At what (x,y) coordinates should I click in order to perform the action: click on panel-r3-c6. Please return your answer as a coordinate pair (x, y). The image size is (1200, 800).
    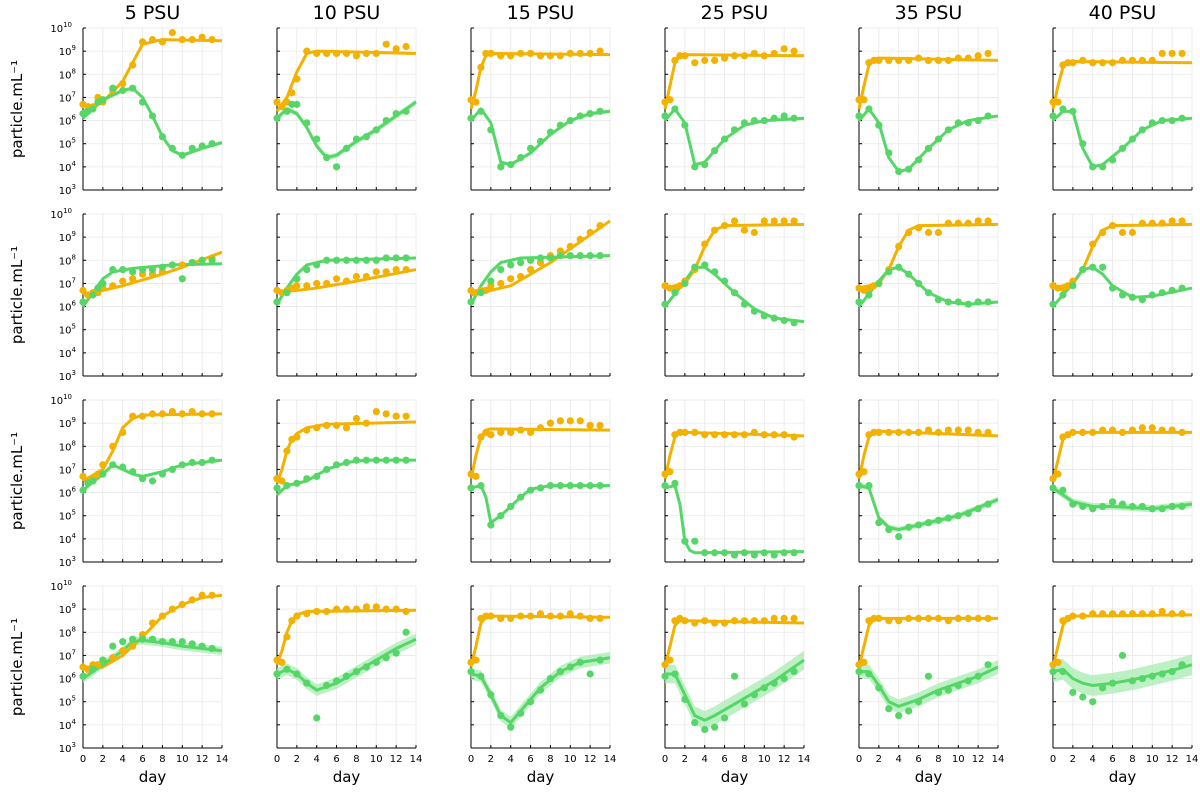
    Looking at the image, I should click on (1121, 481).